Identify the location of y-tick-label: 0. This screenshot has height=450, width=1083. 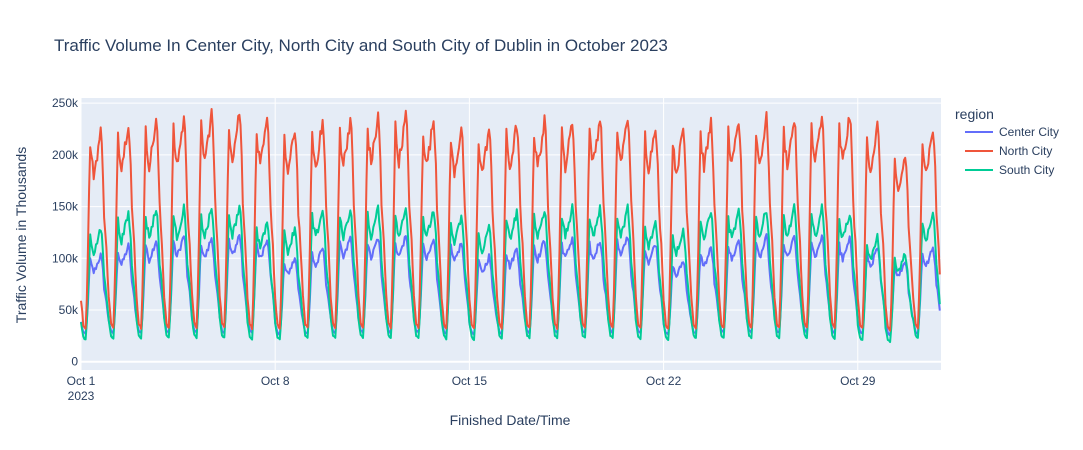
(74, 362).